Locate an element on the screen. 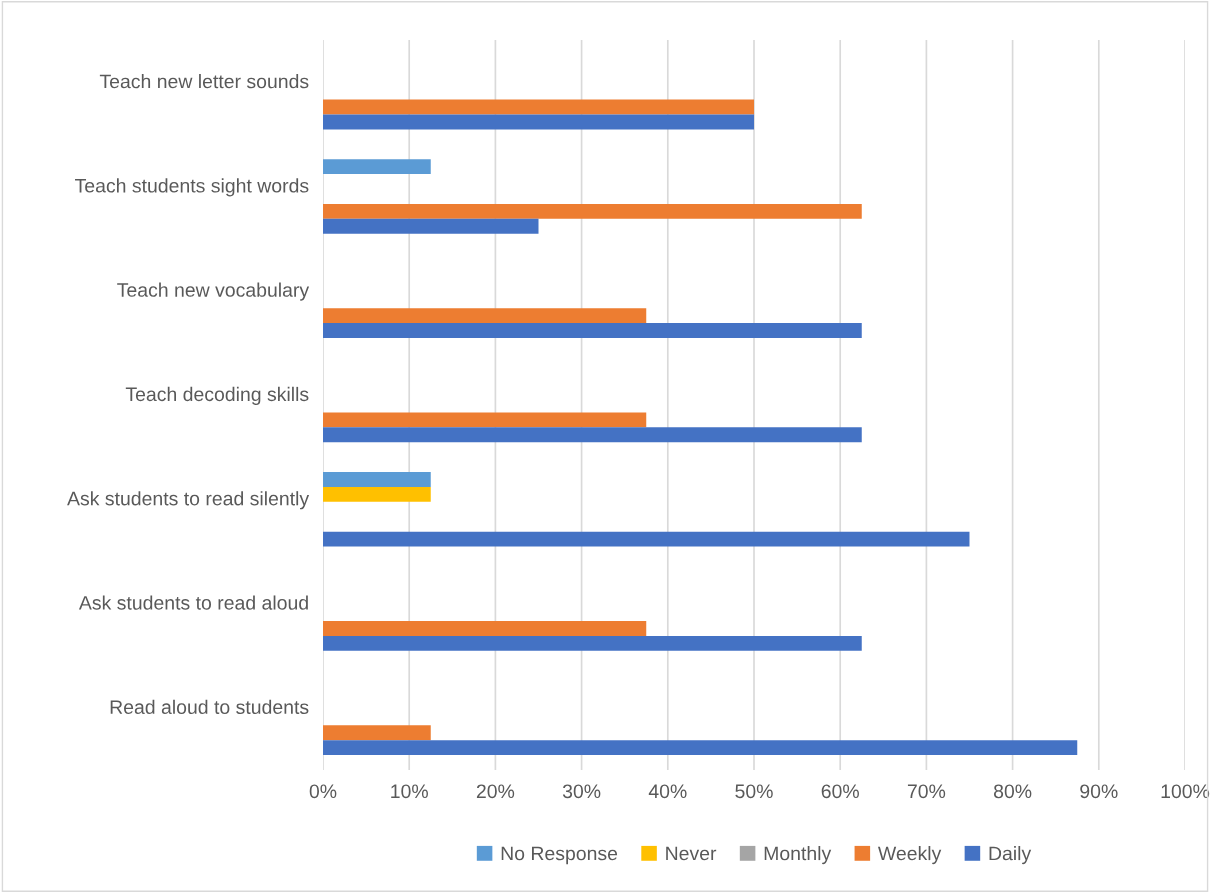 This screenshot has height=893, width=1210. y-tick-label: Teach decoding skills is located at coordinates (217, 395).